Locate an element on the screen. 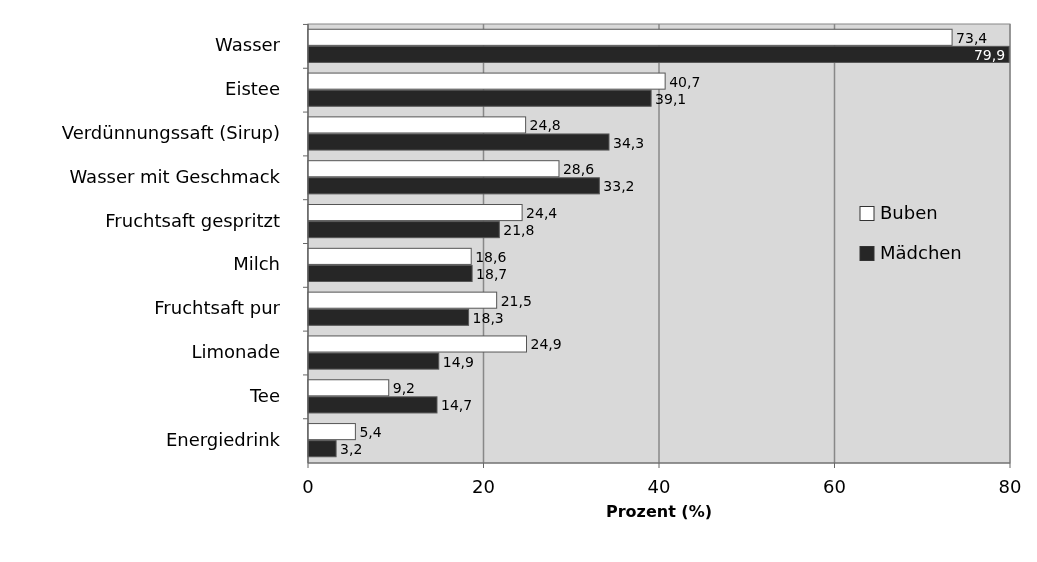 The width and height of the screenshot is (1037, 562). data-label: 18,6 is located at coordinates (491, 256).